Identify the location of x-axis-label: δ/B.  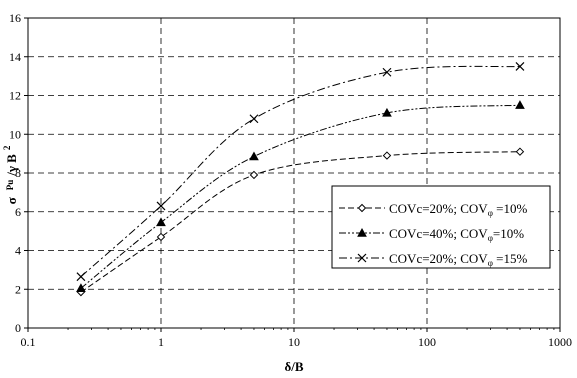
(293, 366).